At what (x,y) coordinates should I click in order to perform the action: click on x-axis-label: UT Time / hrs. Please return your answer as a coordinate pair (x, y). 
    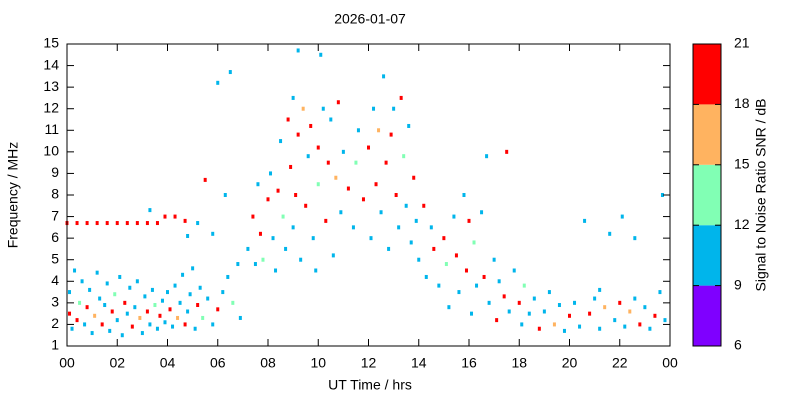
    Looking at the image, I should click on (370, 385).